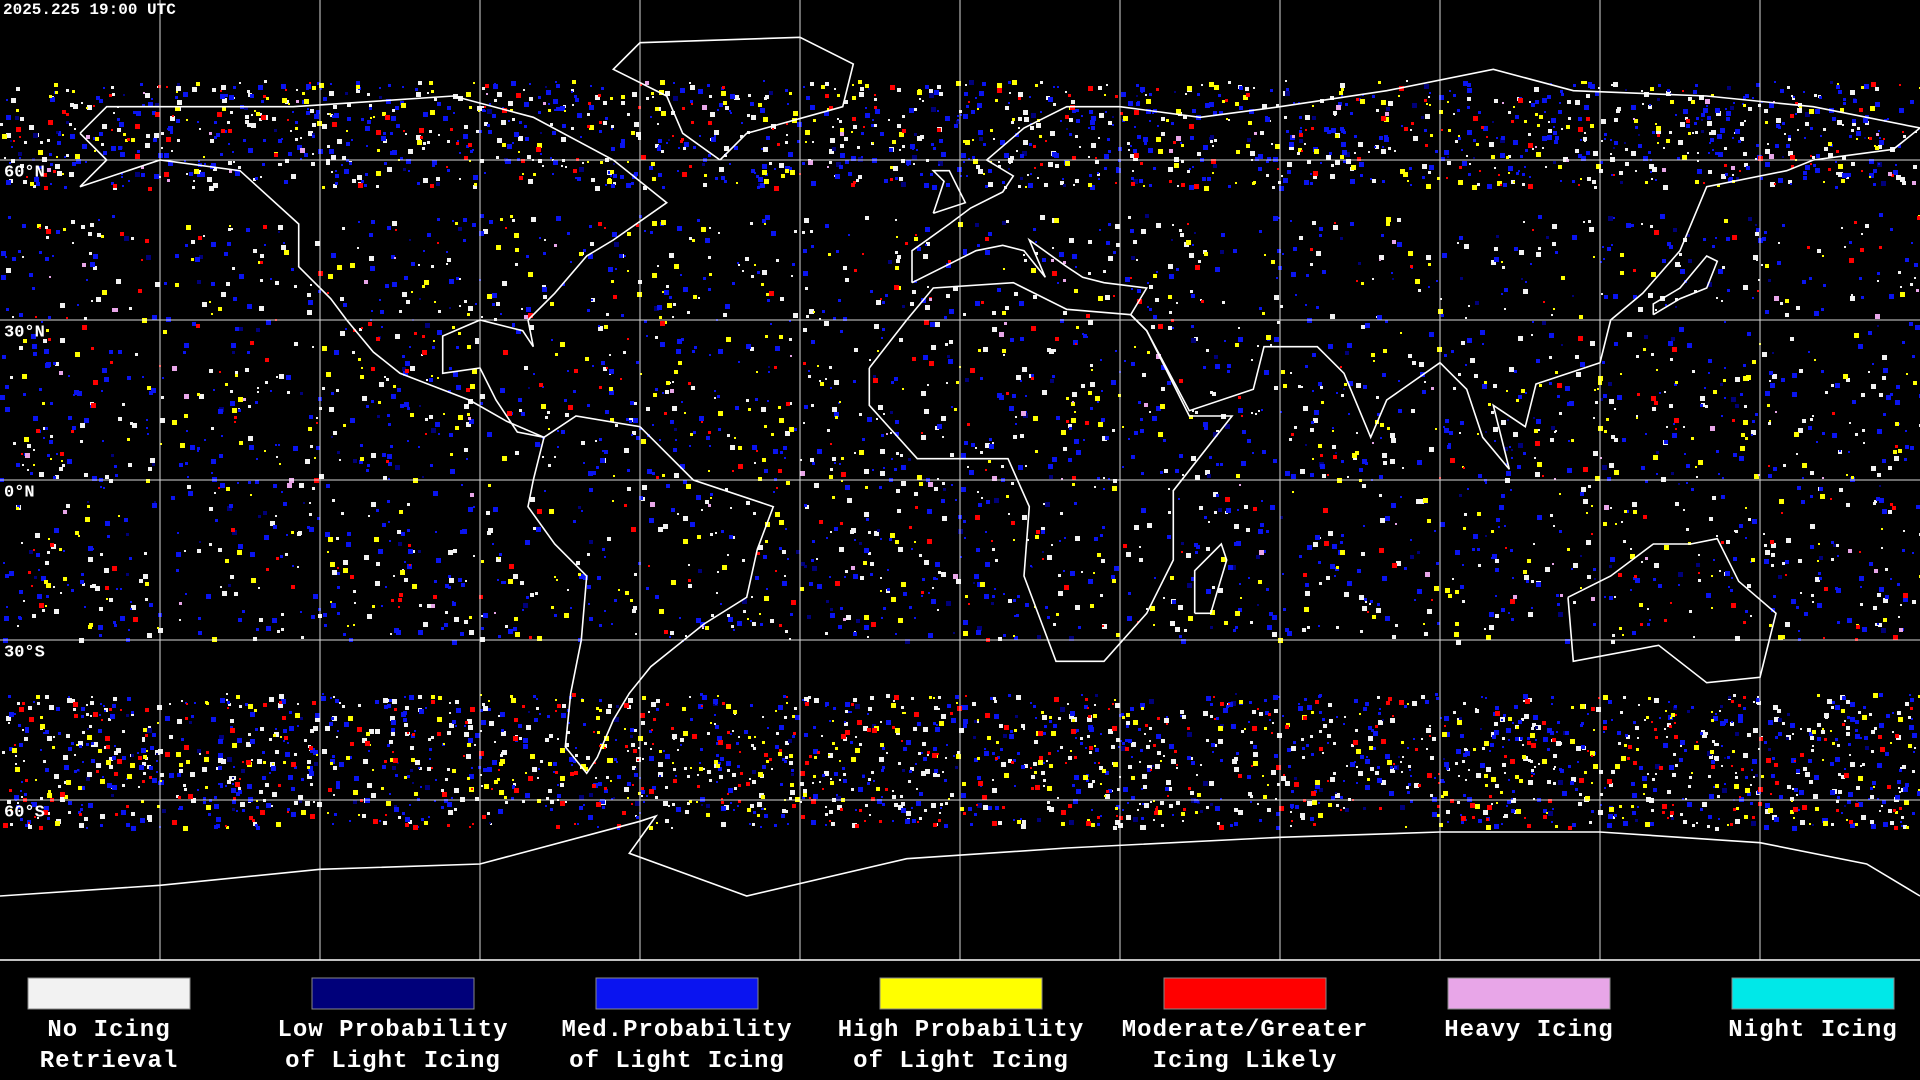 Image resolution: width=1920 pixels, height=1080 pixels. Describe the element at coordinates (392, 1030) in the screenshot. I see `legend-label: Low Probability` at that location.